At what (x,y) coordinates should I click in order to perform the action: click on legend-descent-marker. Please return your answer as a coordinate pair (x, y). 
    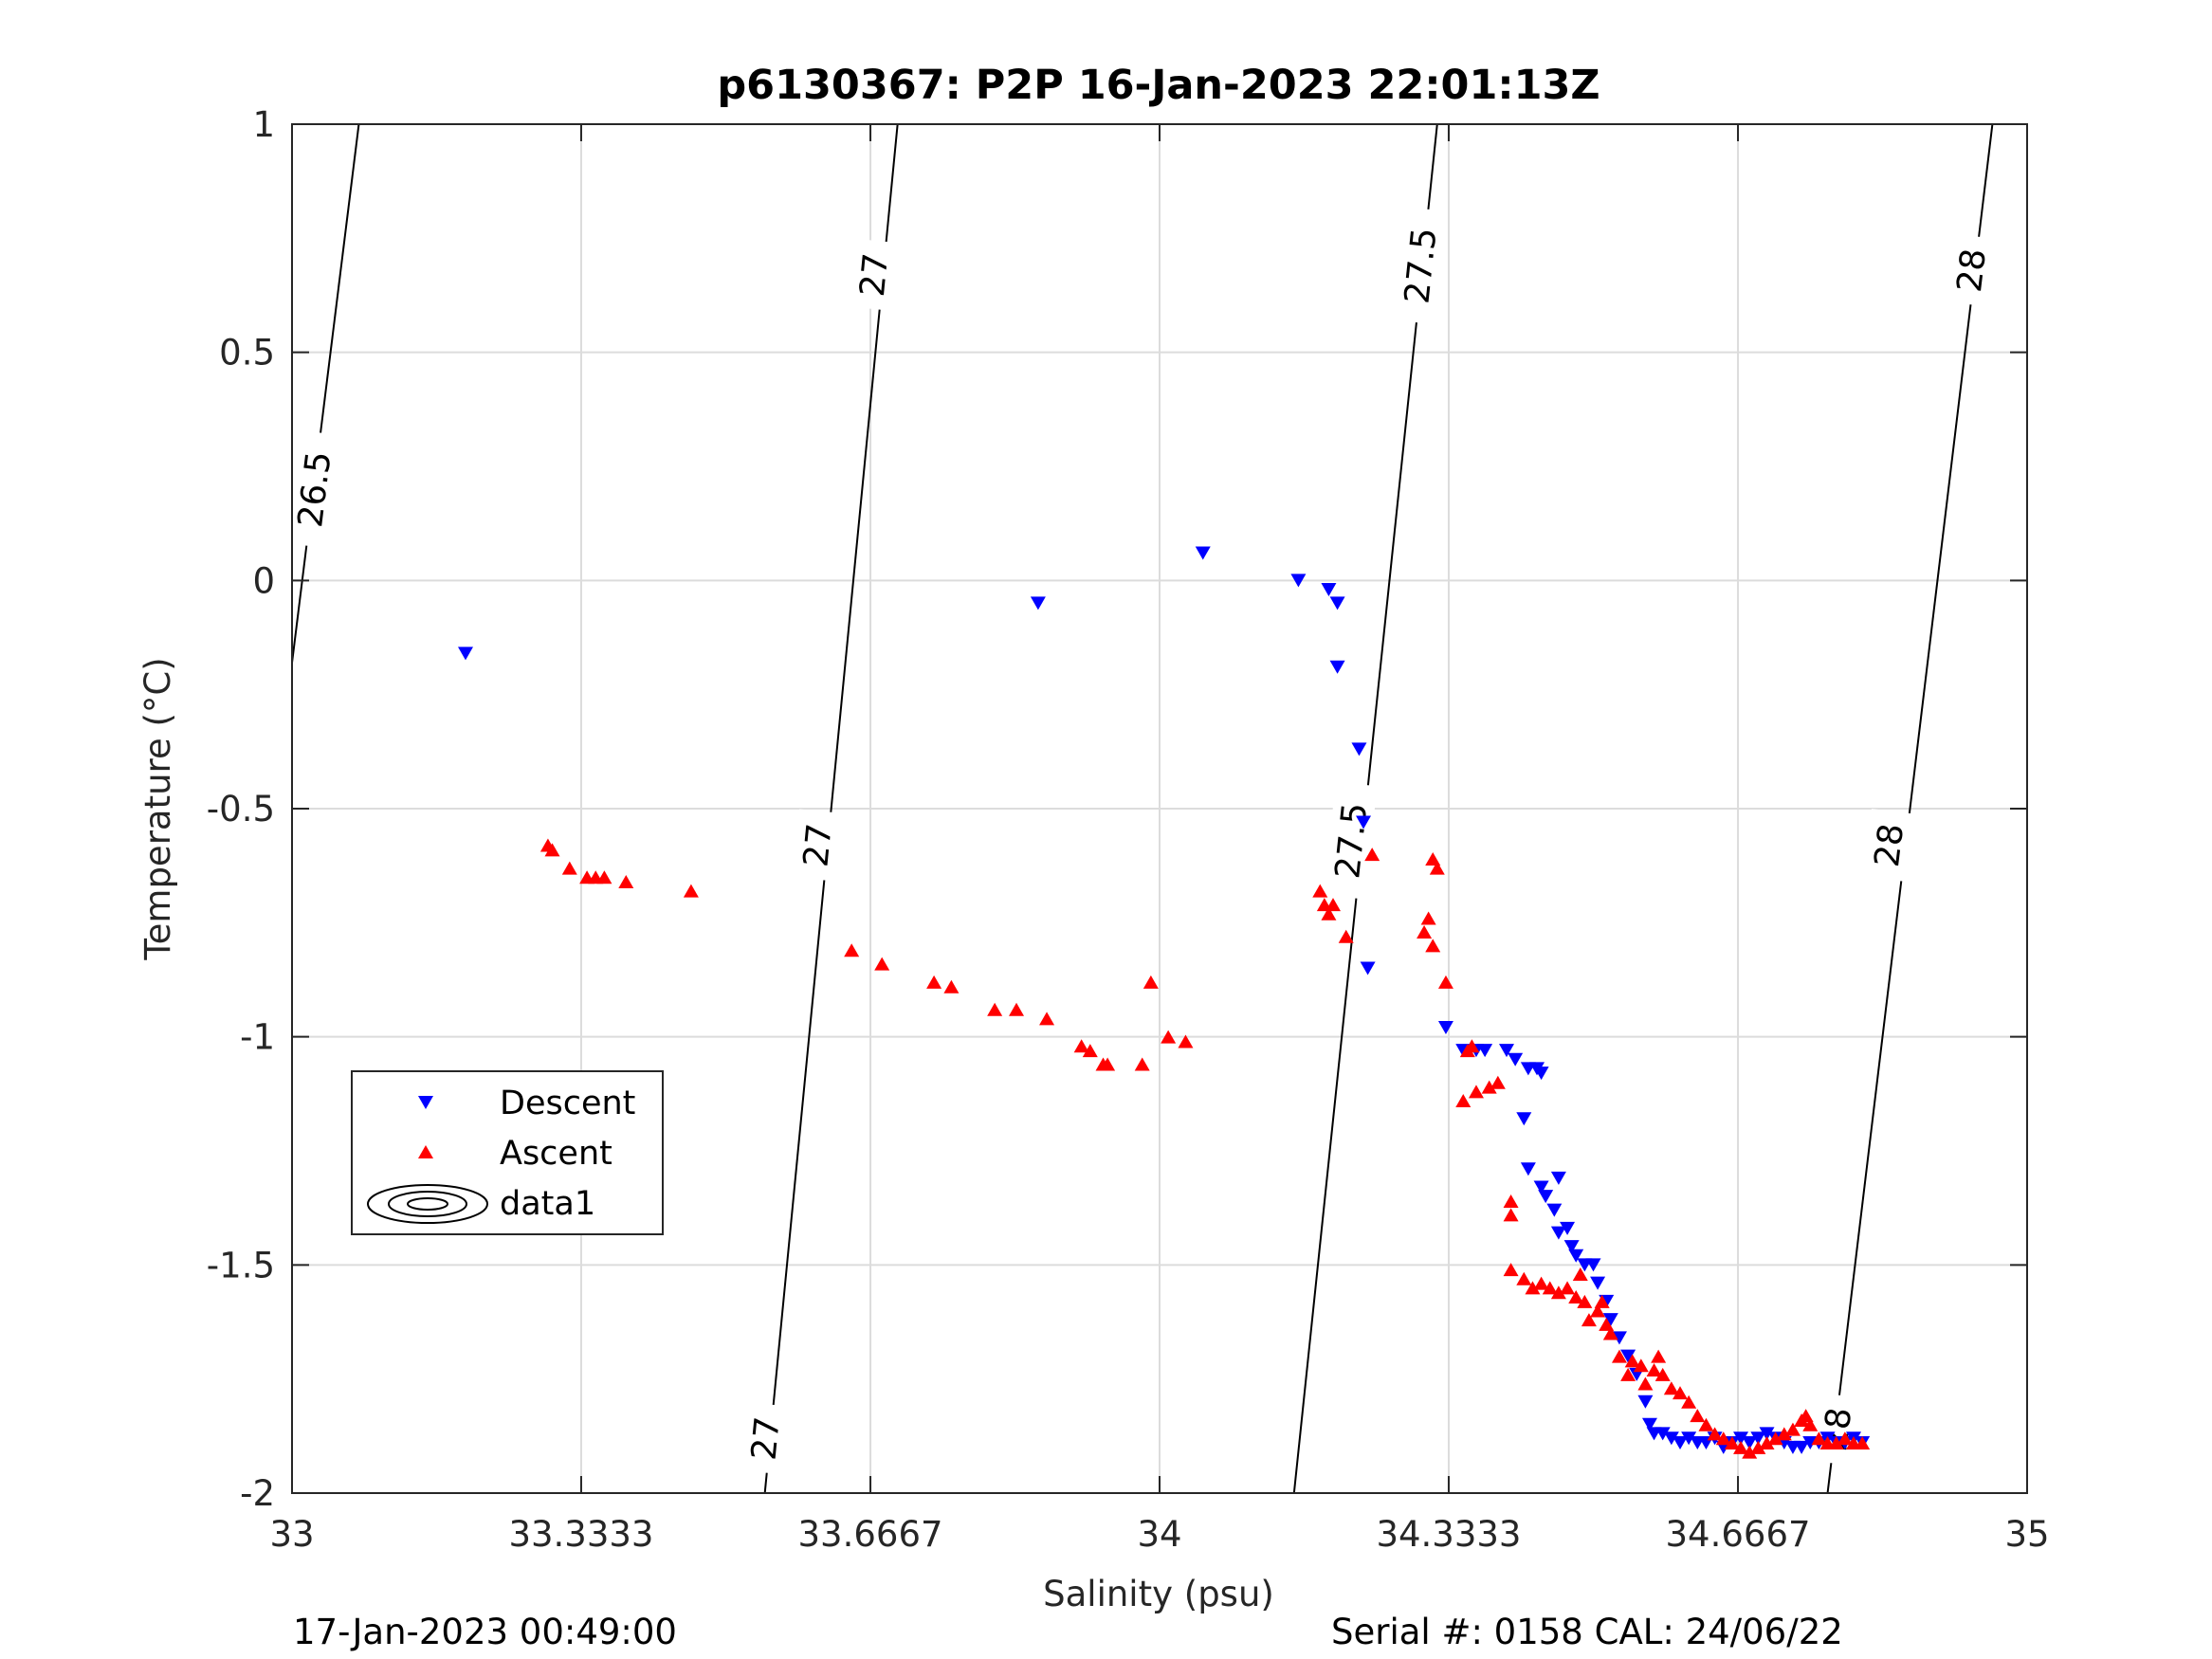
    Looking at the image, I should click on (425, 1102).